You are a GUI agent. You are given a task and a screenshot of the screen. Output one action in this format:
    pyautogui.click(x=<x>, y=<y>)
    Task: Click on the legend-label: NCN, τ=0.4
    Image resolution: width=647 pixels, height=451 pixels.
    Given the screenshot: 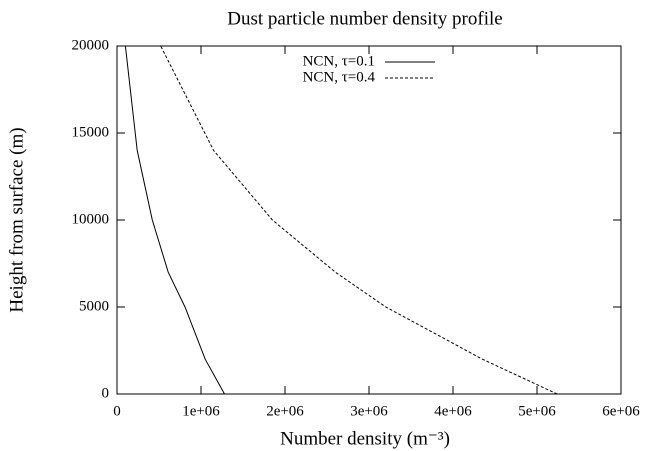 What is the action you would take?
    pyautogui.click(x=339, y=77)
    